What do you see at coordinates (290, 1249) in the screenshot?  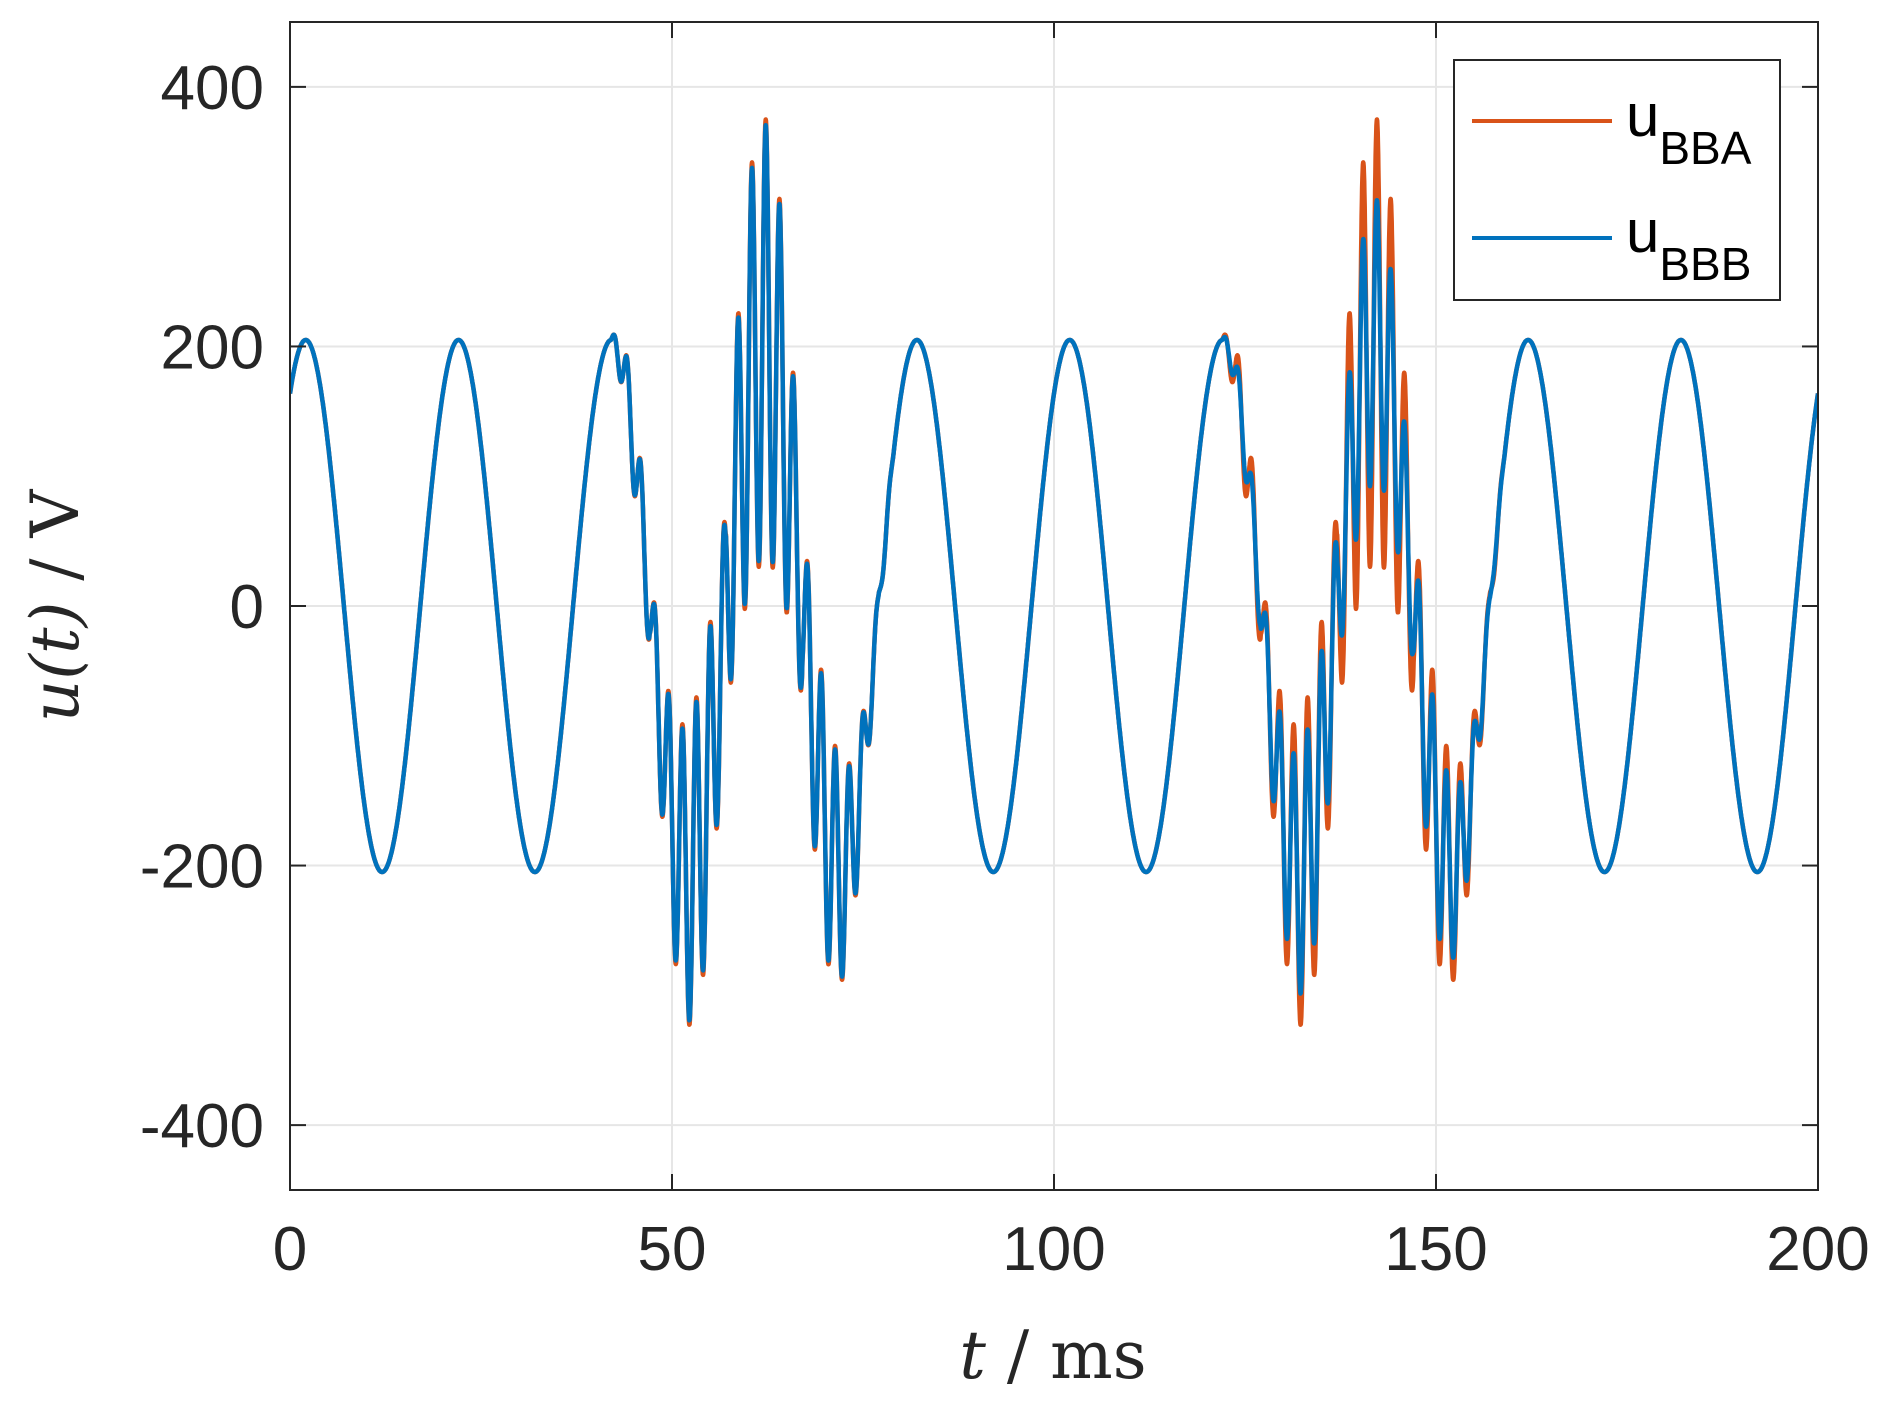 I see `x-tick-label: 0` at bounding box center [290, 1249].